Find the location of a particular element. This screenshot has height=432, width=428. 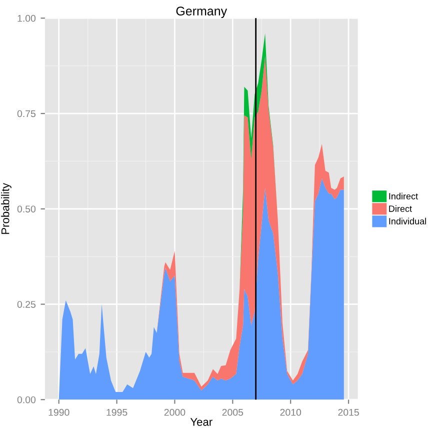

y-tick-label: 1.00 is located at coordinates (27, 18).